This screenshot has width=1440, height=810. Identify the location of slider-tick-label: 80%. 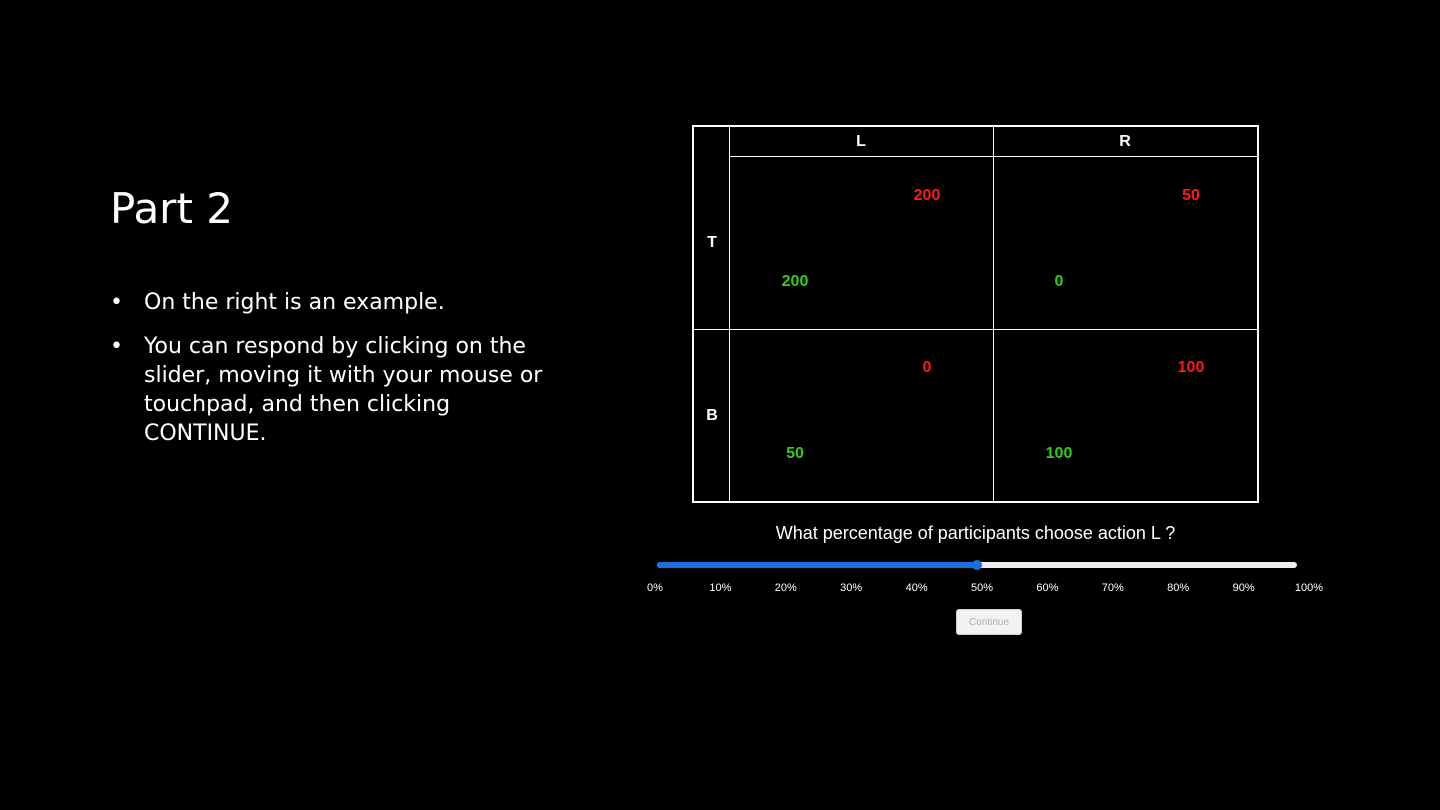
(1178, 588).